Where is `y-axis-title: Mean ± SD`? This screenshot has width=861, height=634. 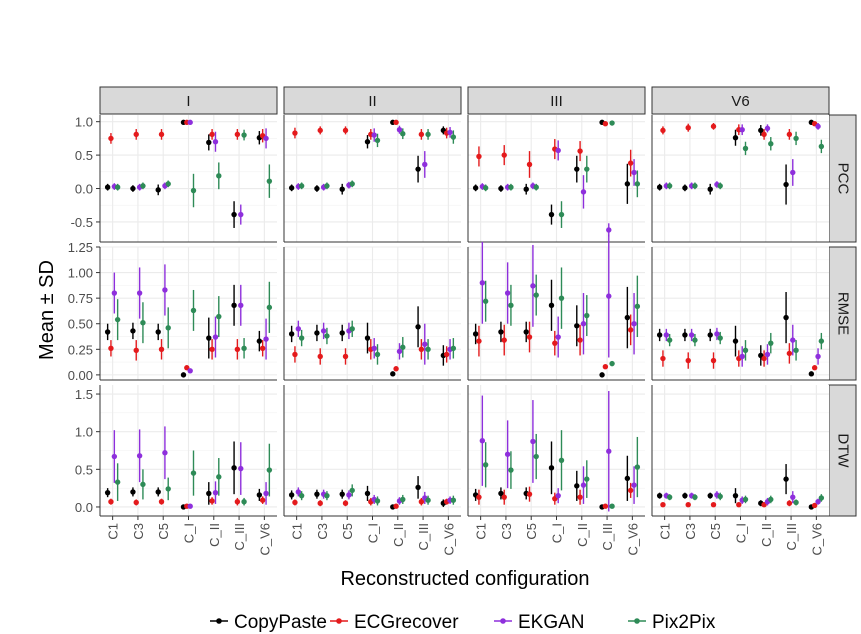
y-axis-title: Mean ± SD is located at coordinates (47, 310).